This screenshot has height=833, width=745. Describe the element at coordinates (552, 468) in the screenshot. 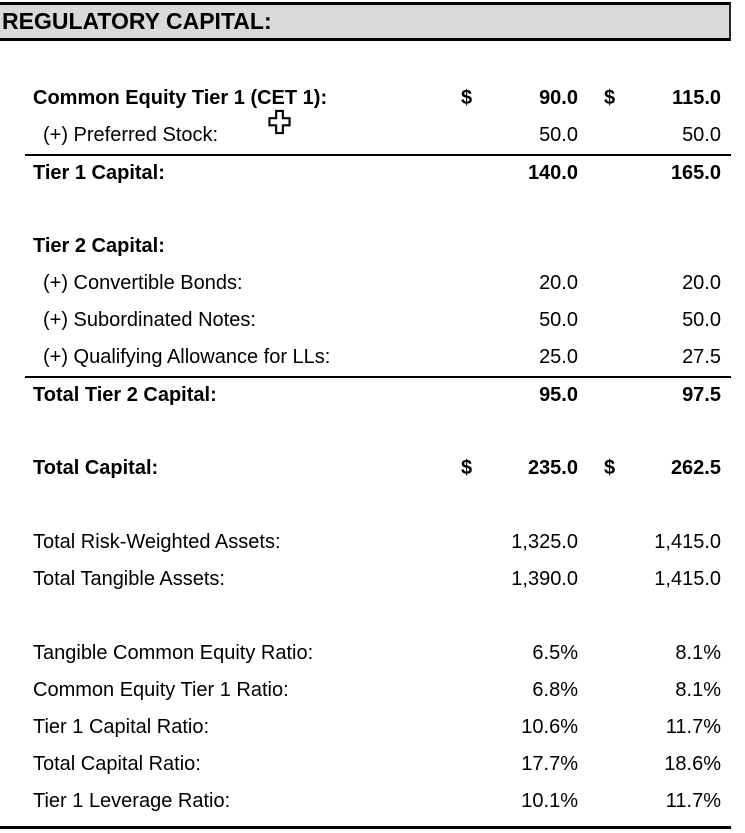

I see `cell-value-col1: 235.0` at that location.